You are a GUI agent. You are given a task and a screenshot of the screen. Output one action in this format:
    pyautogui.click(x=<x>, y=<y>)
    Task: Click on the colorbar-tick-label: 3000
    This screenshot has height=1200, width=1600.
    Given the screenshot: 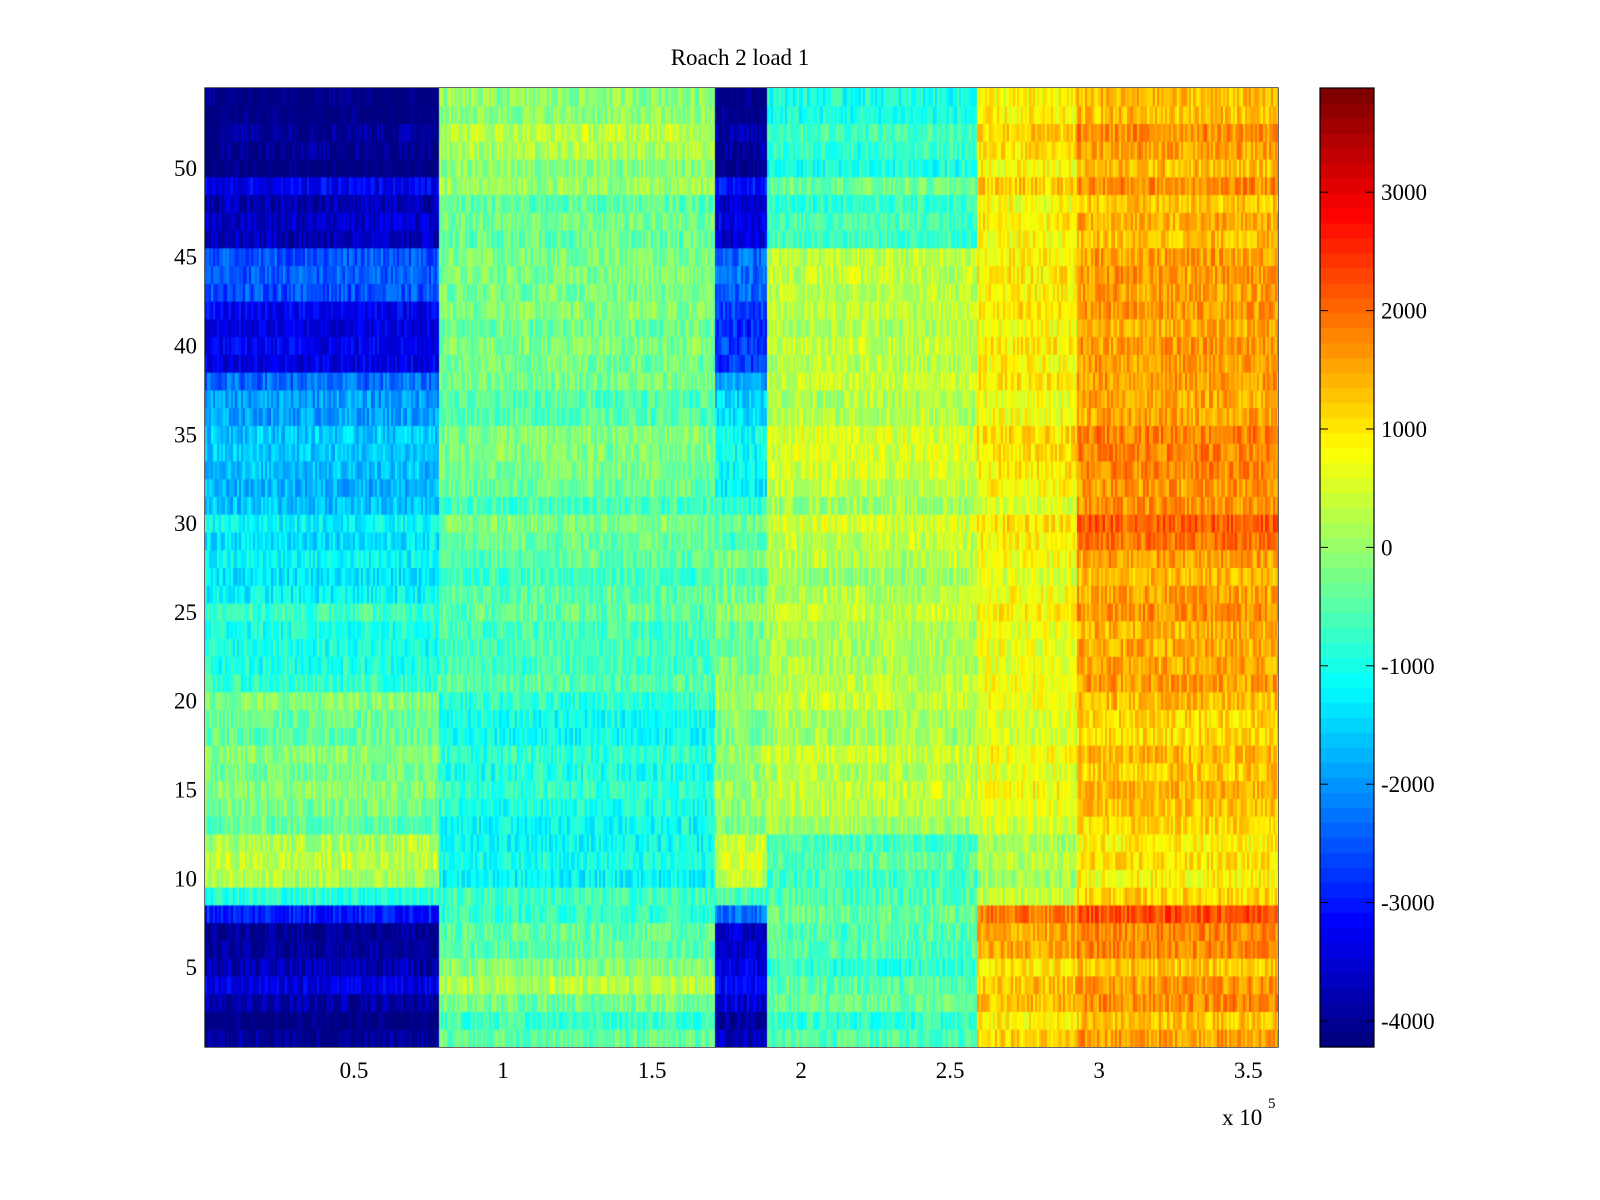 What is the action you would take?
    pyautogui.click(x=1404, y=192)
    